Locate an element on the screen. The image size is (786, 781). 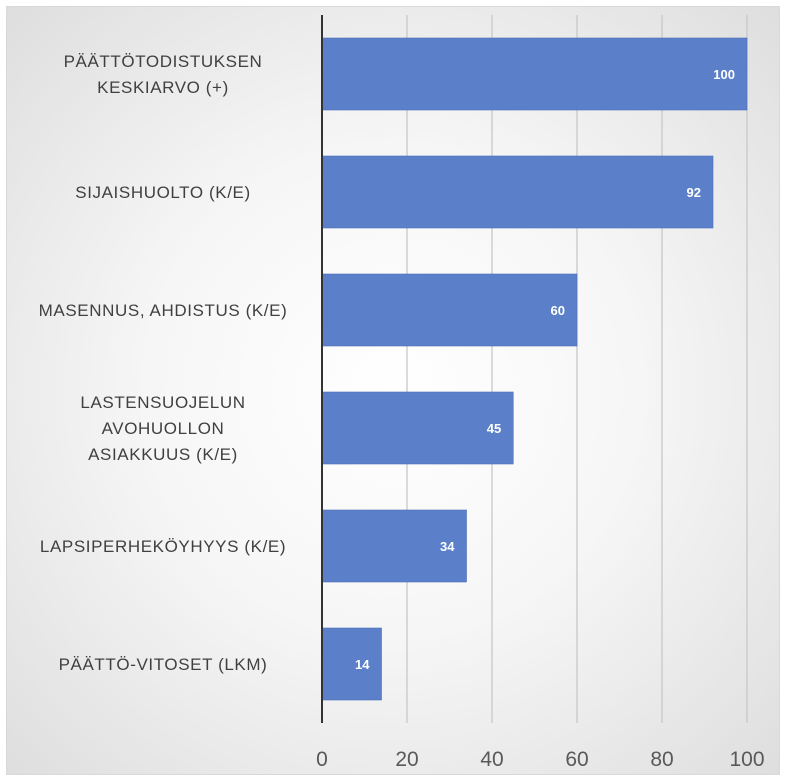
x-tick-label-100: 100 is located at coordinates (746, 759).